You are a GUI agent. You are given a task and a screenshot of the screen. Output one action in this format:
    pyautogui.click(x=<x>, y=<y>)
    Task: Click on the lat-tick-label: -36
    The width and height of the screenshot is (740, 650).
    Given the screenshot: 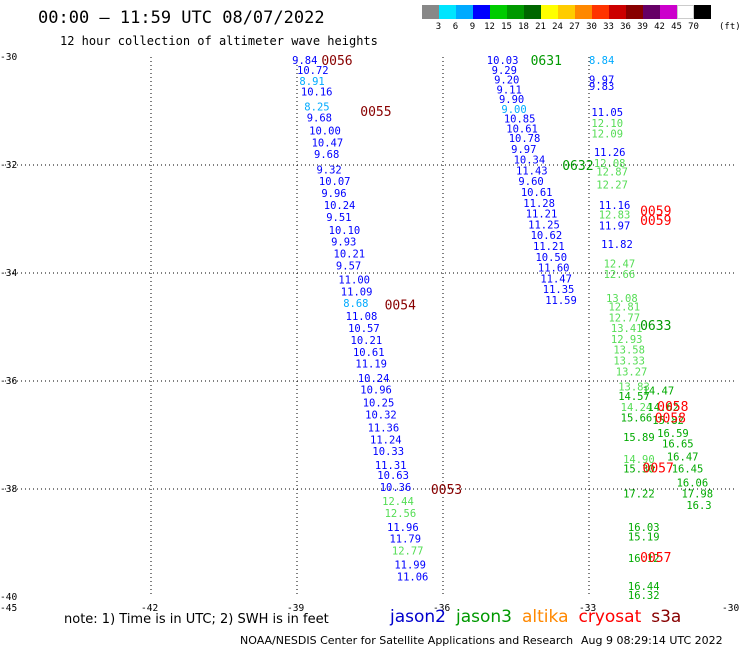 What is the action you would take?
    pyautogui.click(x=8, y=381)
    